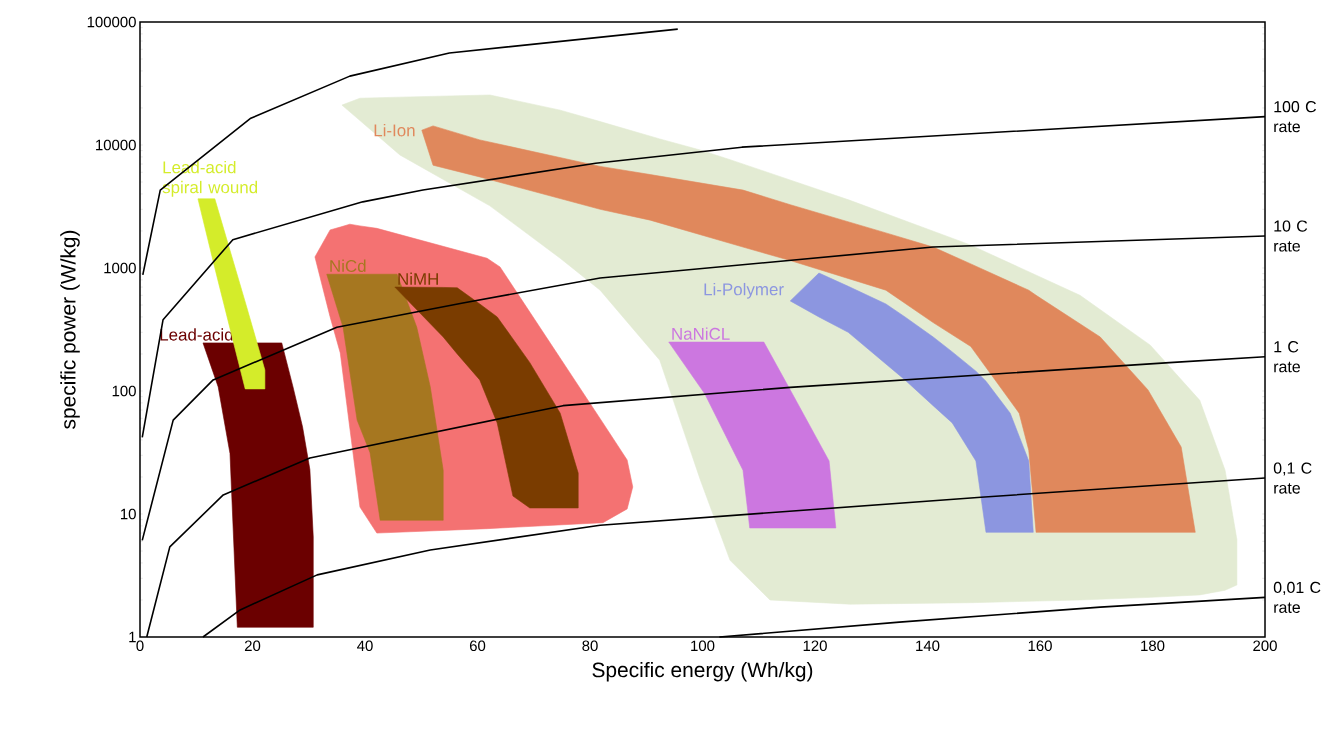 This screenshot has height=731, width=1343. I want to click on x-tick-label: 20, so click(252, 646).